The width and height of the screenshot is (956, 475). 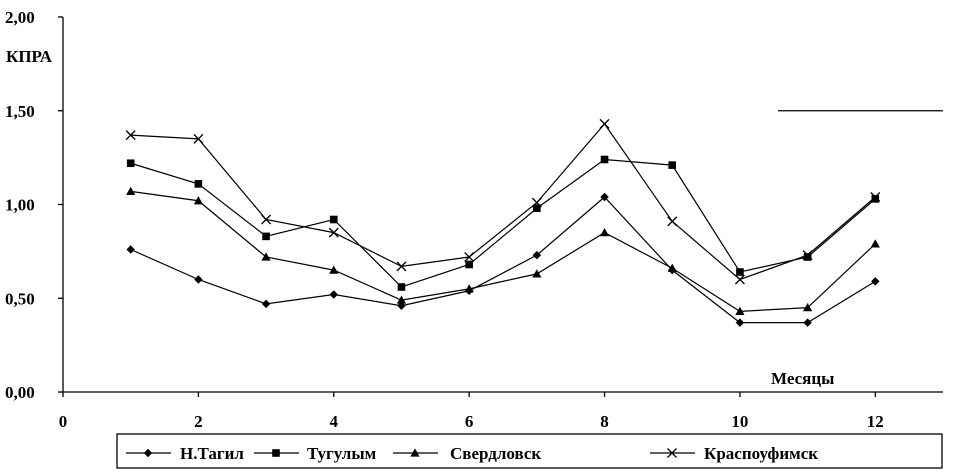 I want to click on legend-item: Н.Тагил, so click(x=185, y=453).